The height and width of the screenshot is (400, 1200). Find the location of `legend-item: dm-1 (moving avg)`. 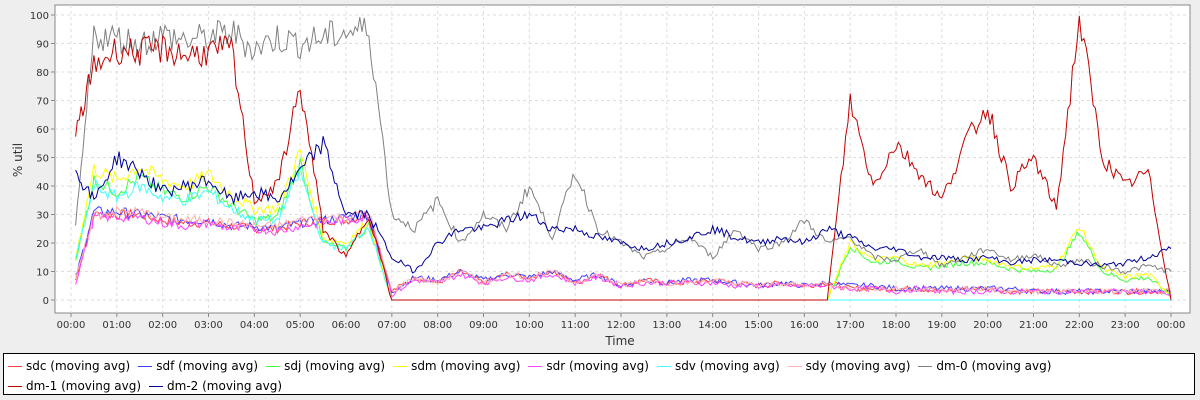

legend-item: dm-1 (moving avg) is located at coordinates (74, 386).